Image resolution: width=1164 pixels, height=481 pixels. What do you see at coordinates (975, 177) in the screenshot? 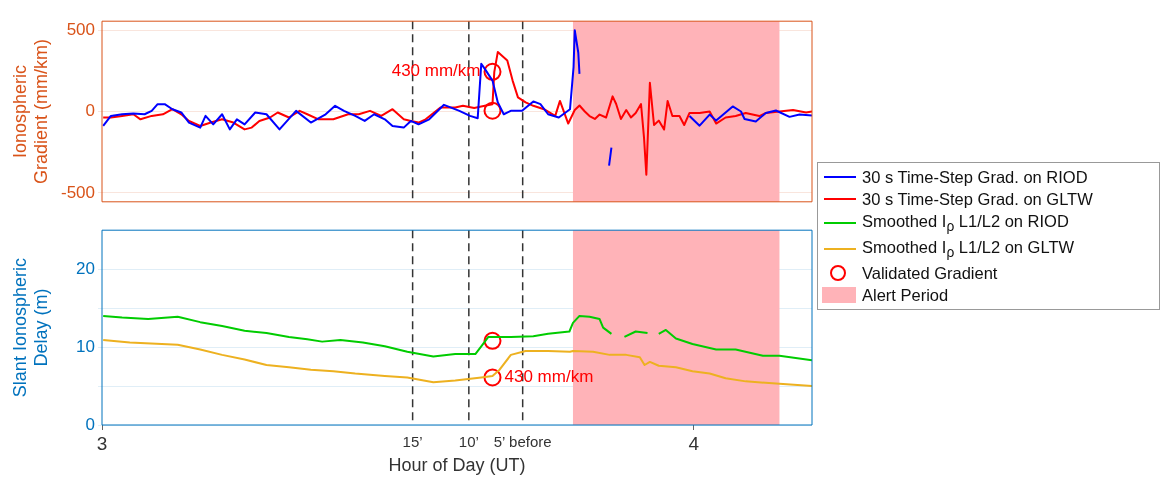
I see `legend-label: 30 s Time-Step Grad. on RIOD` at bounding box center [975, 177].